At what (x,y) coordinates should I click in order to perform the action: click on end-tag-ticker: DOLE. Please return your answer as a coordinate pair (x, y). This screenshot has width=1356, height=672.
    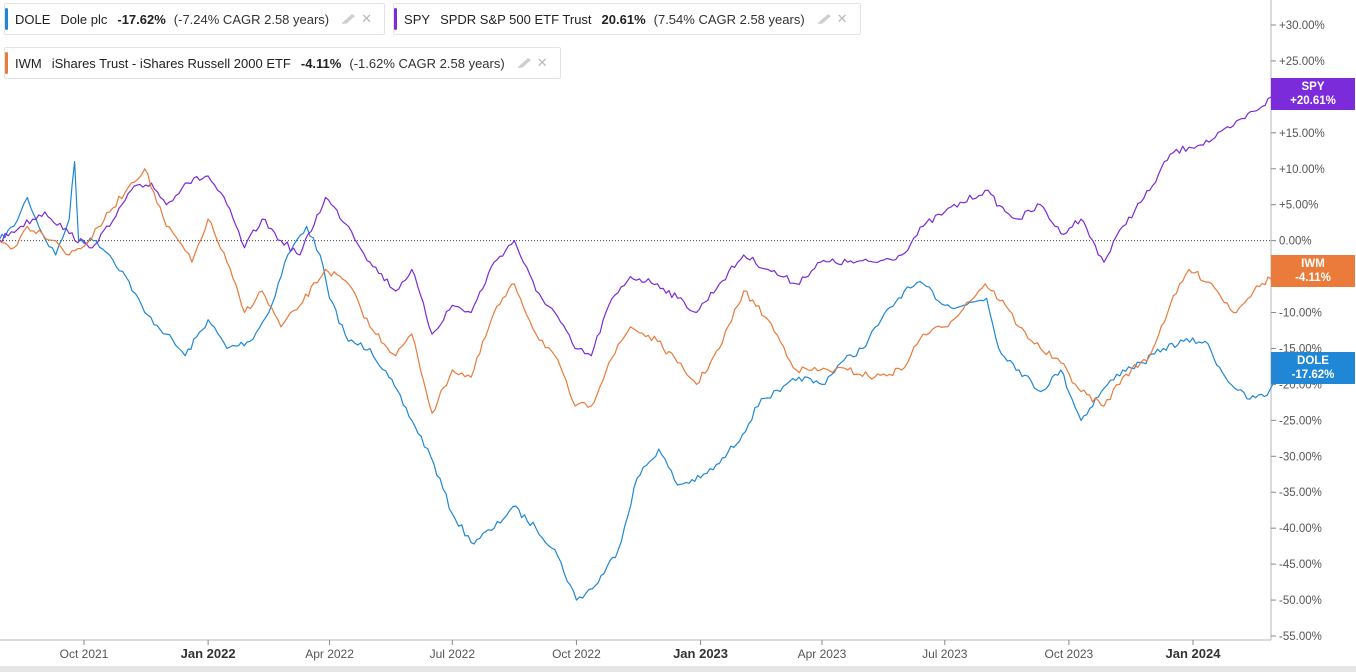
    Looking at the image, I should click on (1313, 361).